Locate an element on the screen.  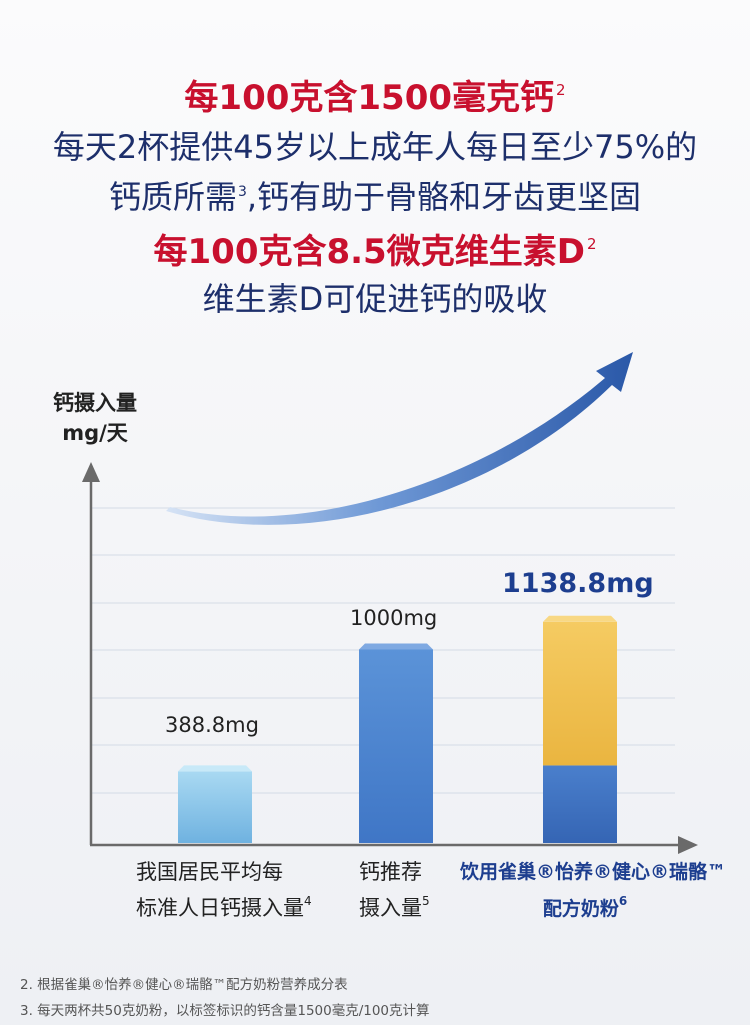
headline-daily-supply: 每天2杯提供45岁以上成年人每日至少75%的 is located at coordinates (375, 147).